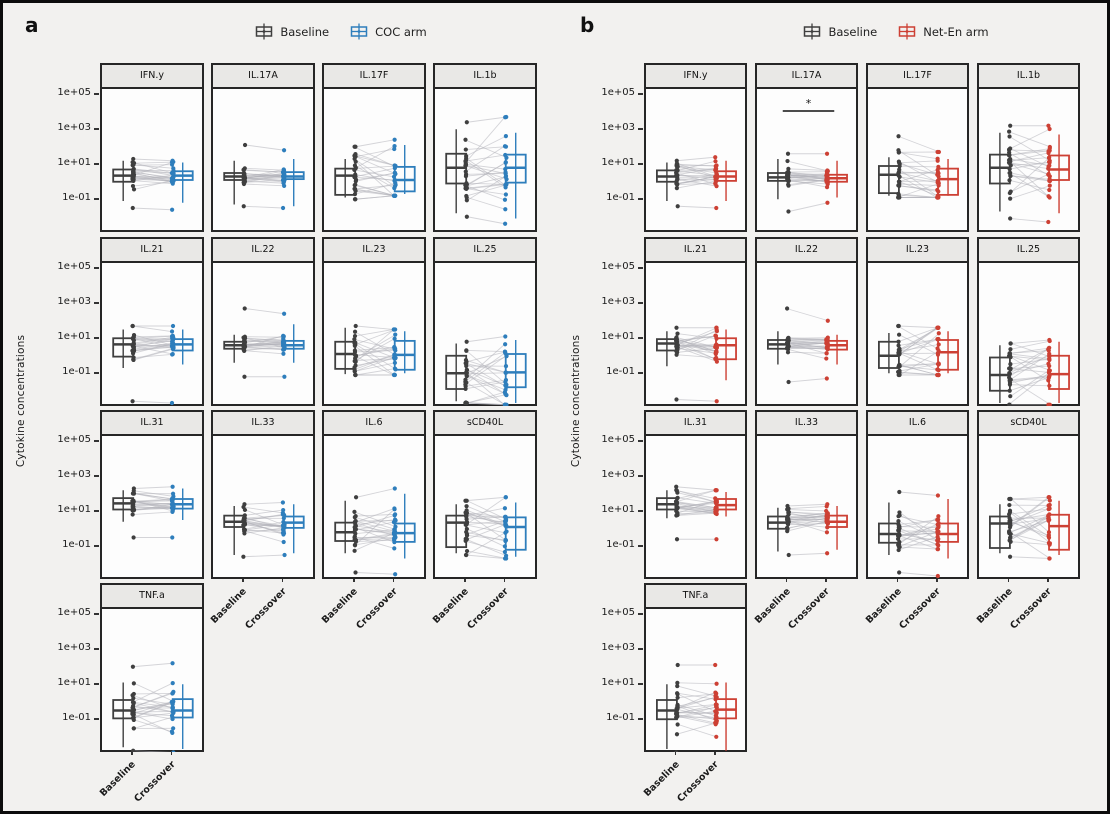 This screenshot has width=1110, height=814. I want to click on facet-header: IL.6, so click(917, 424).